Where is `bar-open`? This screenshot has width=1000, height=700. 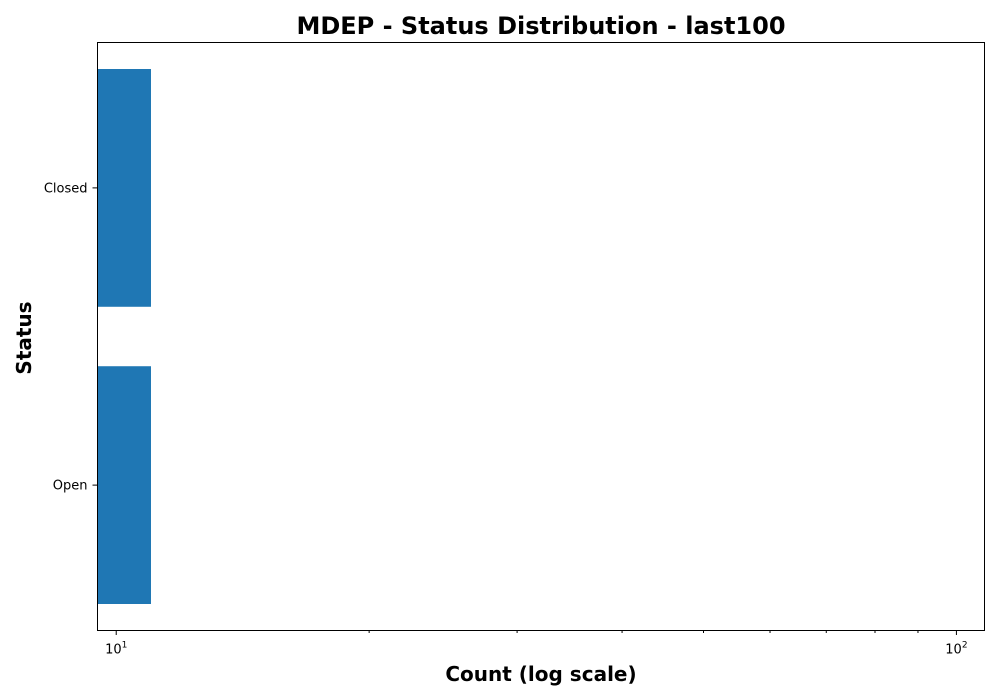
bar-open is located at coordinates (124, 485).